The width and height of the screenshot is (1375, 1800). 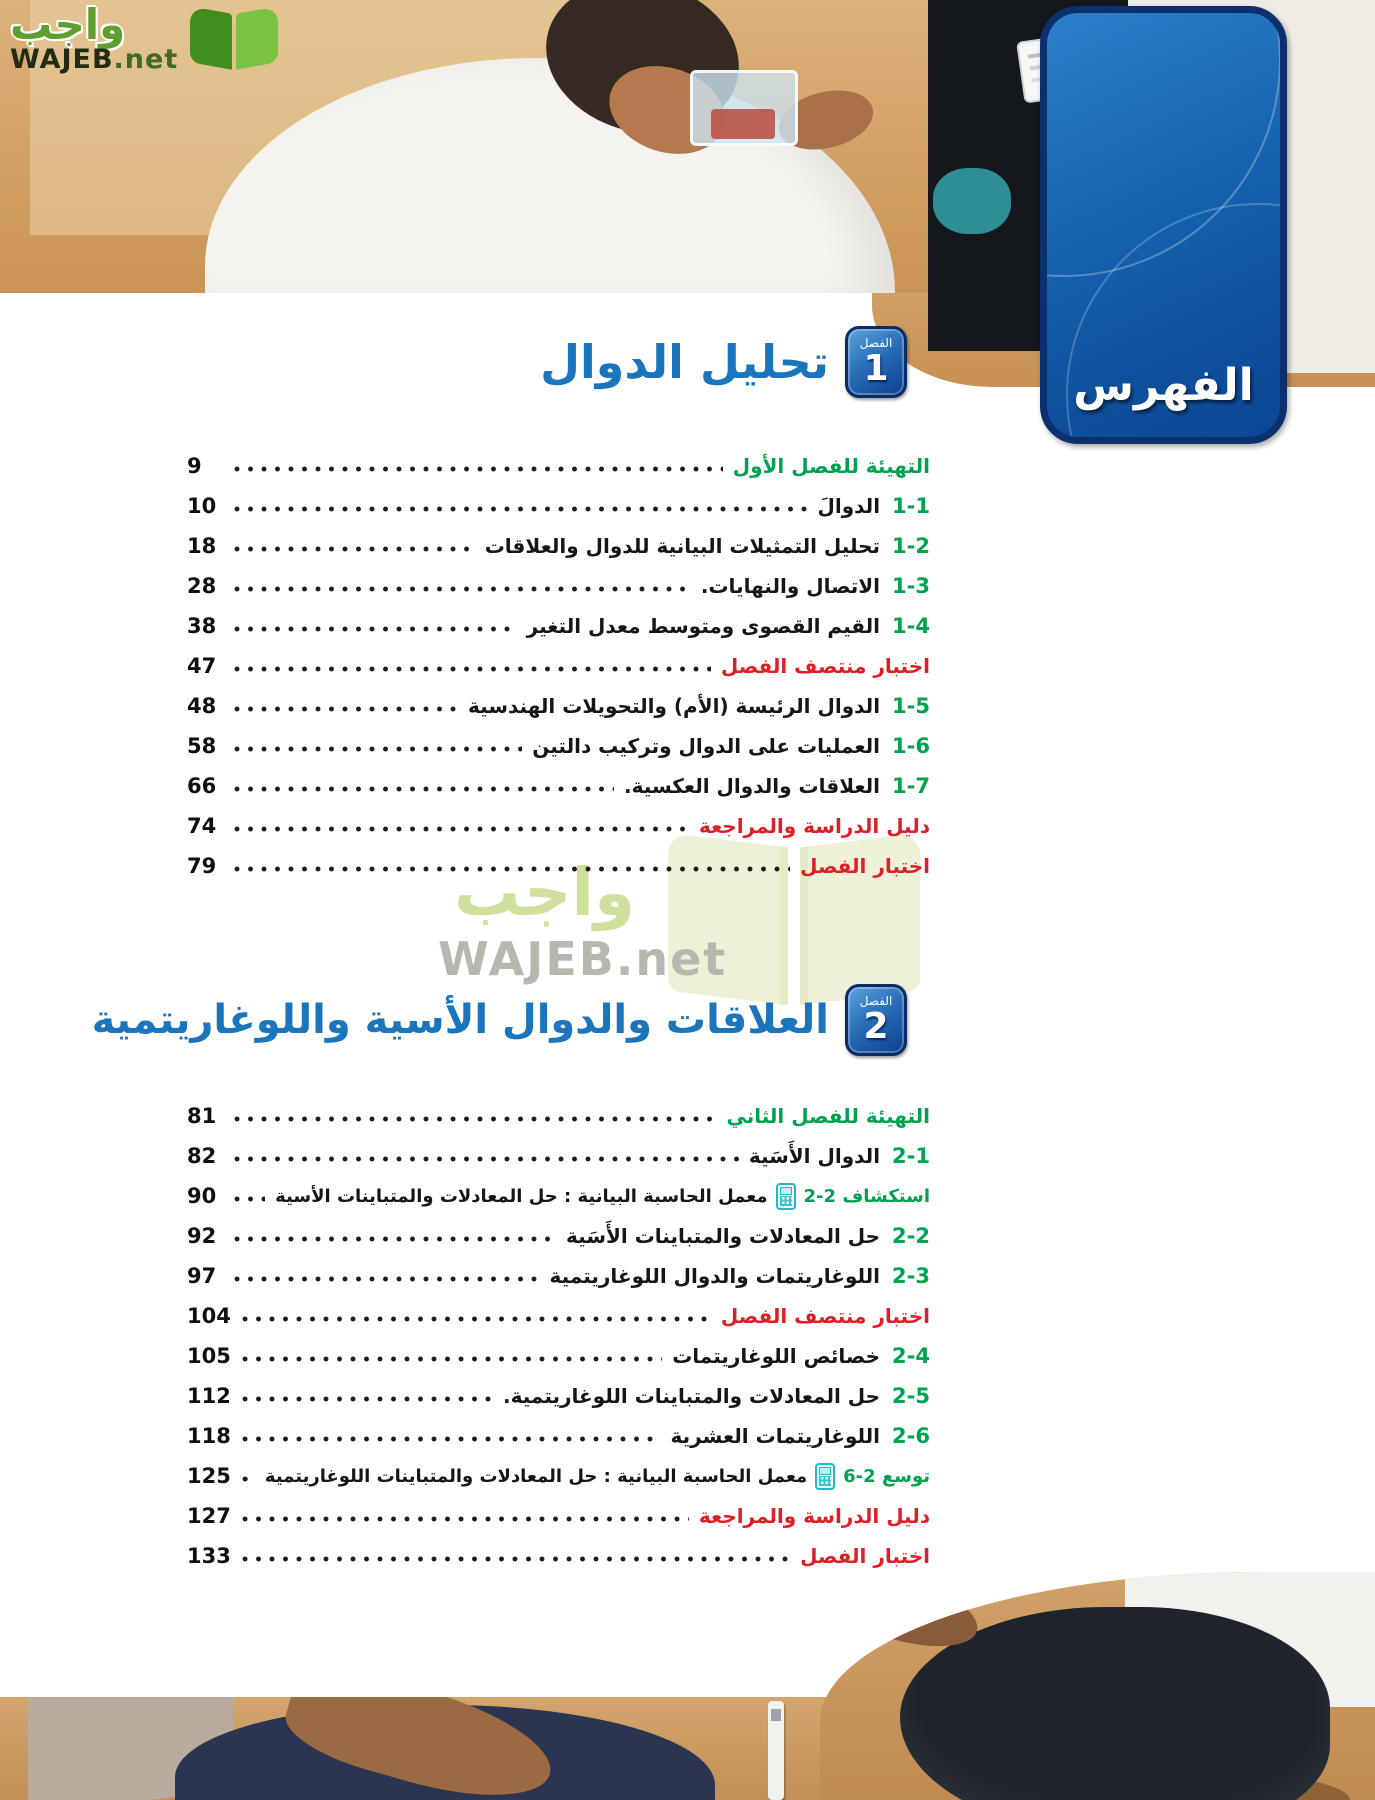 I want to click on page-number: 105, so click(x=209, y=1356).